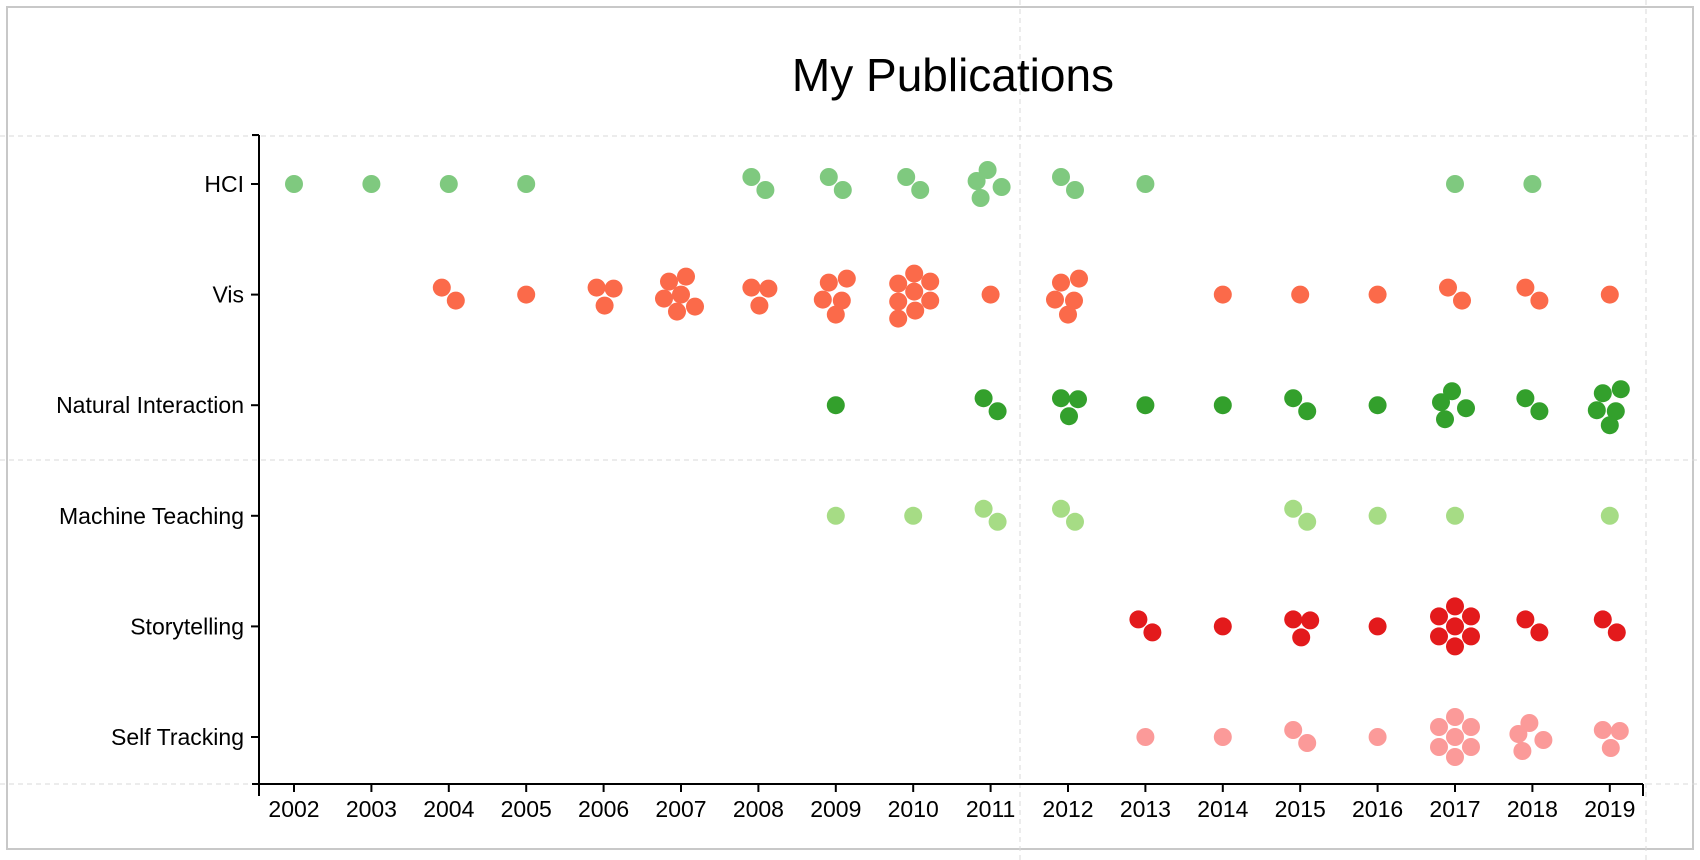  What do you see at coordinates (1067, 809) in the screenshot?
I see `x-tick-label: 2012` at bounding box center [1067, 809].